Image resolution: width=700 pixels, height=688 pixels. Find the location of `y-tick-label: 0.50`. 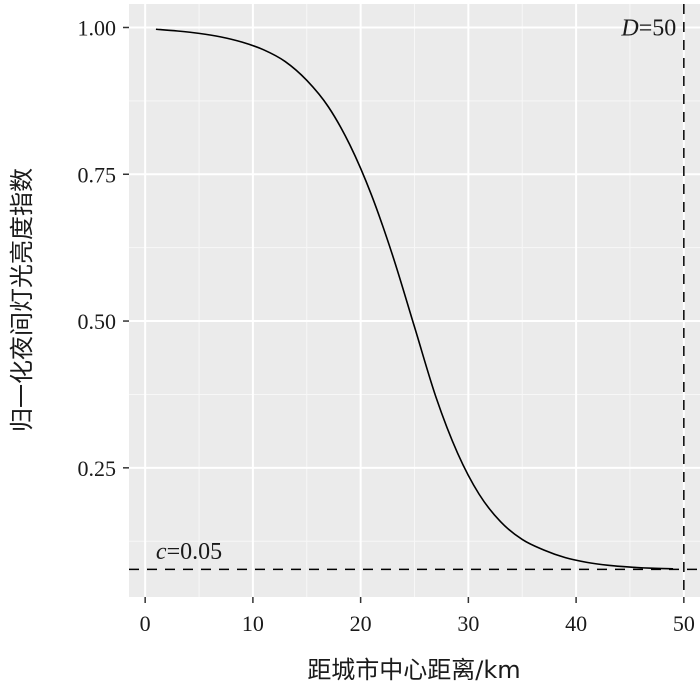

y-tick-label: 0.50 is located at coordinates (97, 321).